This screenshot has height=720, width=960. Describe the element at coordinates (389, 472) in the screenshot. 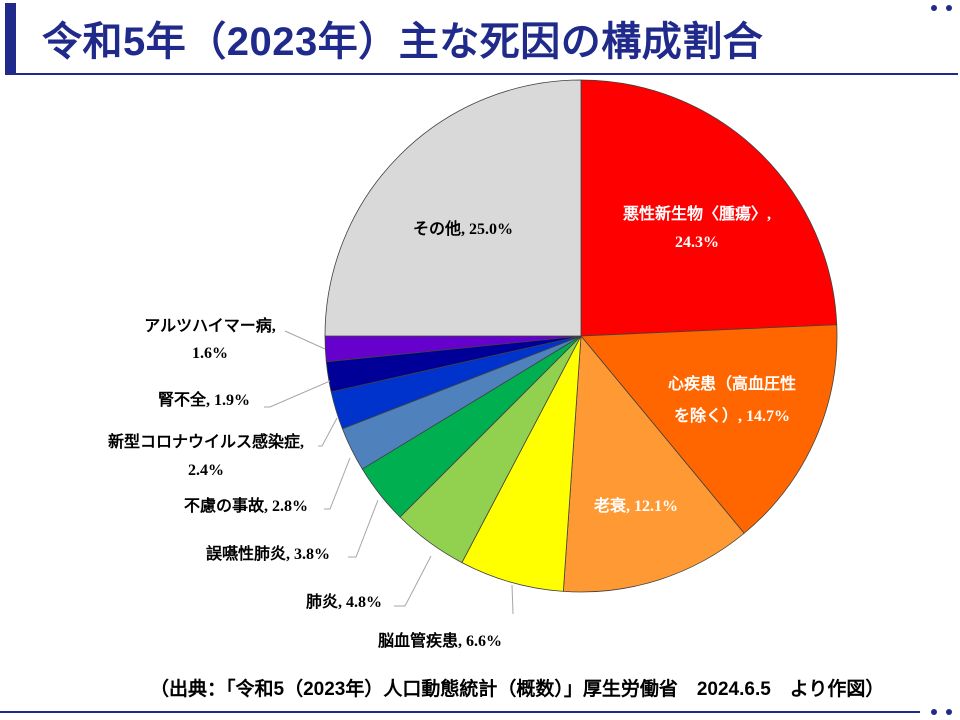

I see `leader-lines` at that location.